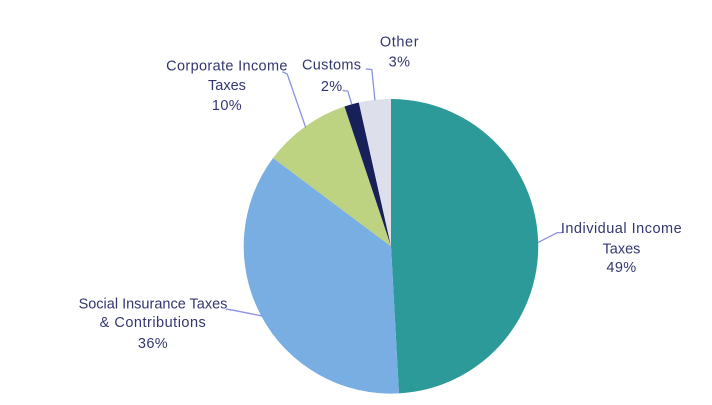  Describe the element at coordinates (621, 268) in the screenshot. I see `svg-text: 49%` at that location.